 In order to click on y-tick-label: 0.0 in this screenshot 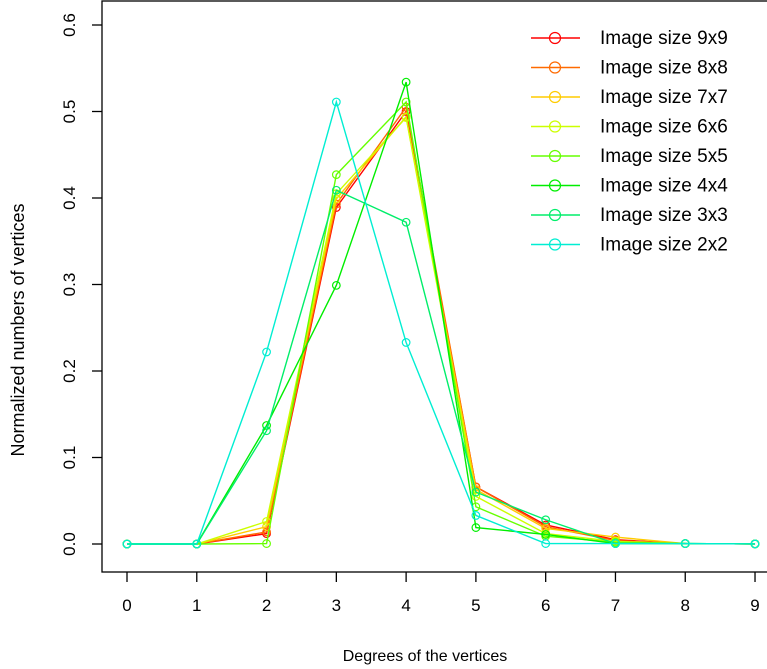, I will do `click(69, 544)`.